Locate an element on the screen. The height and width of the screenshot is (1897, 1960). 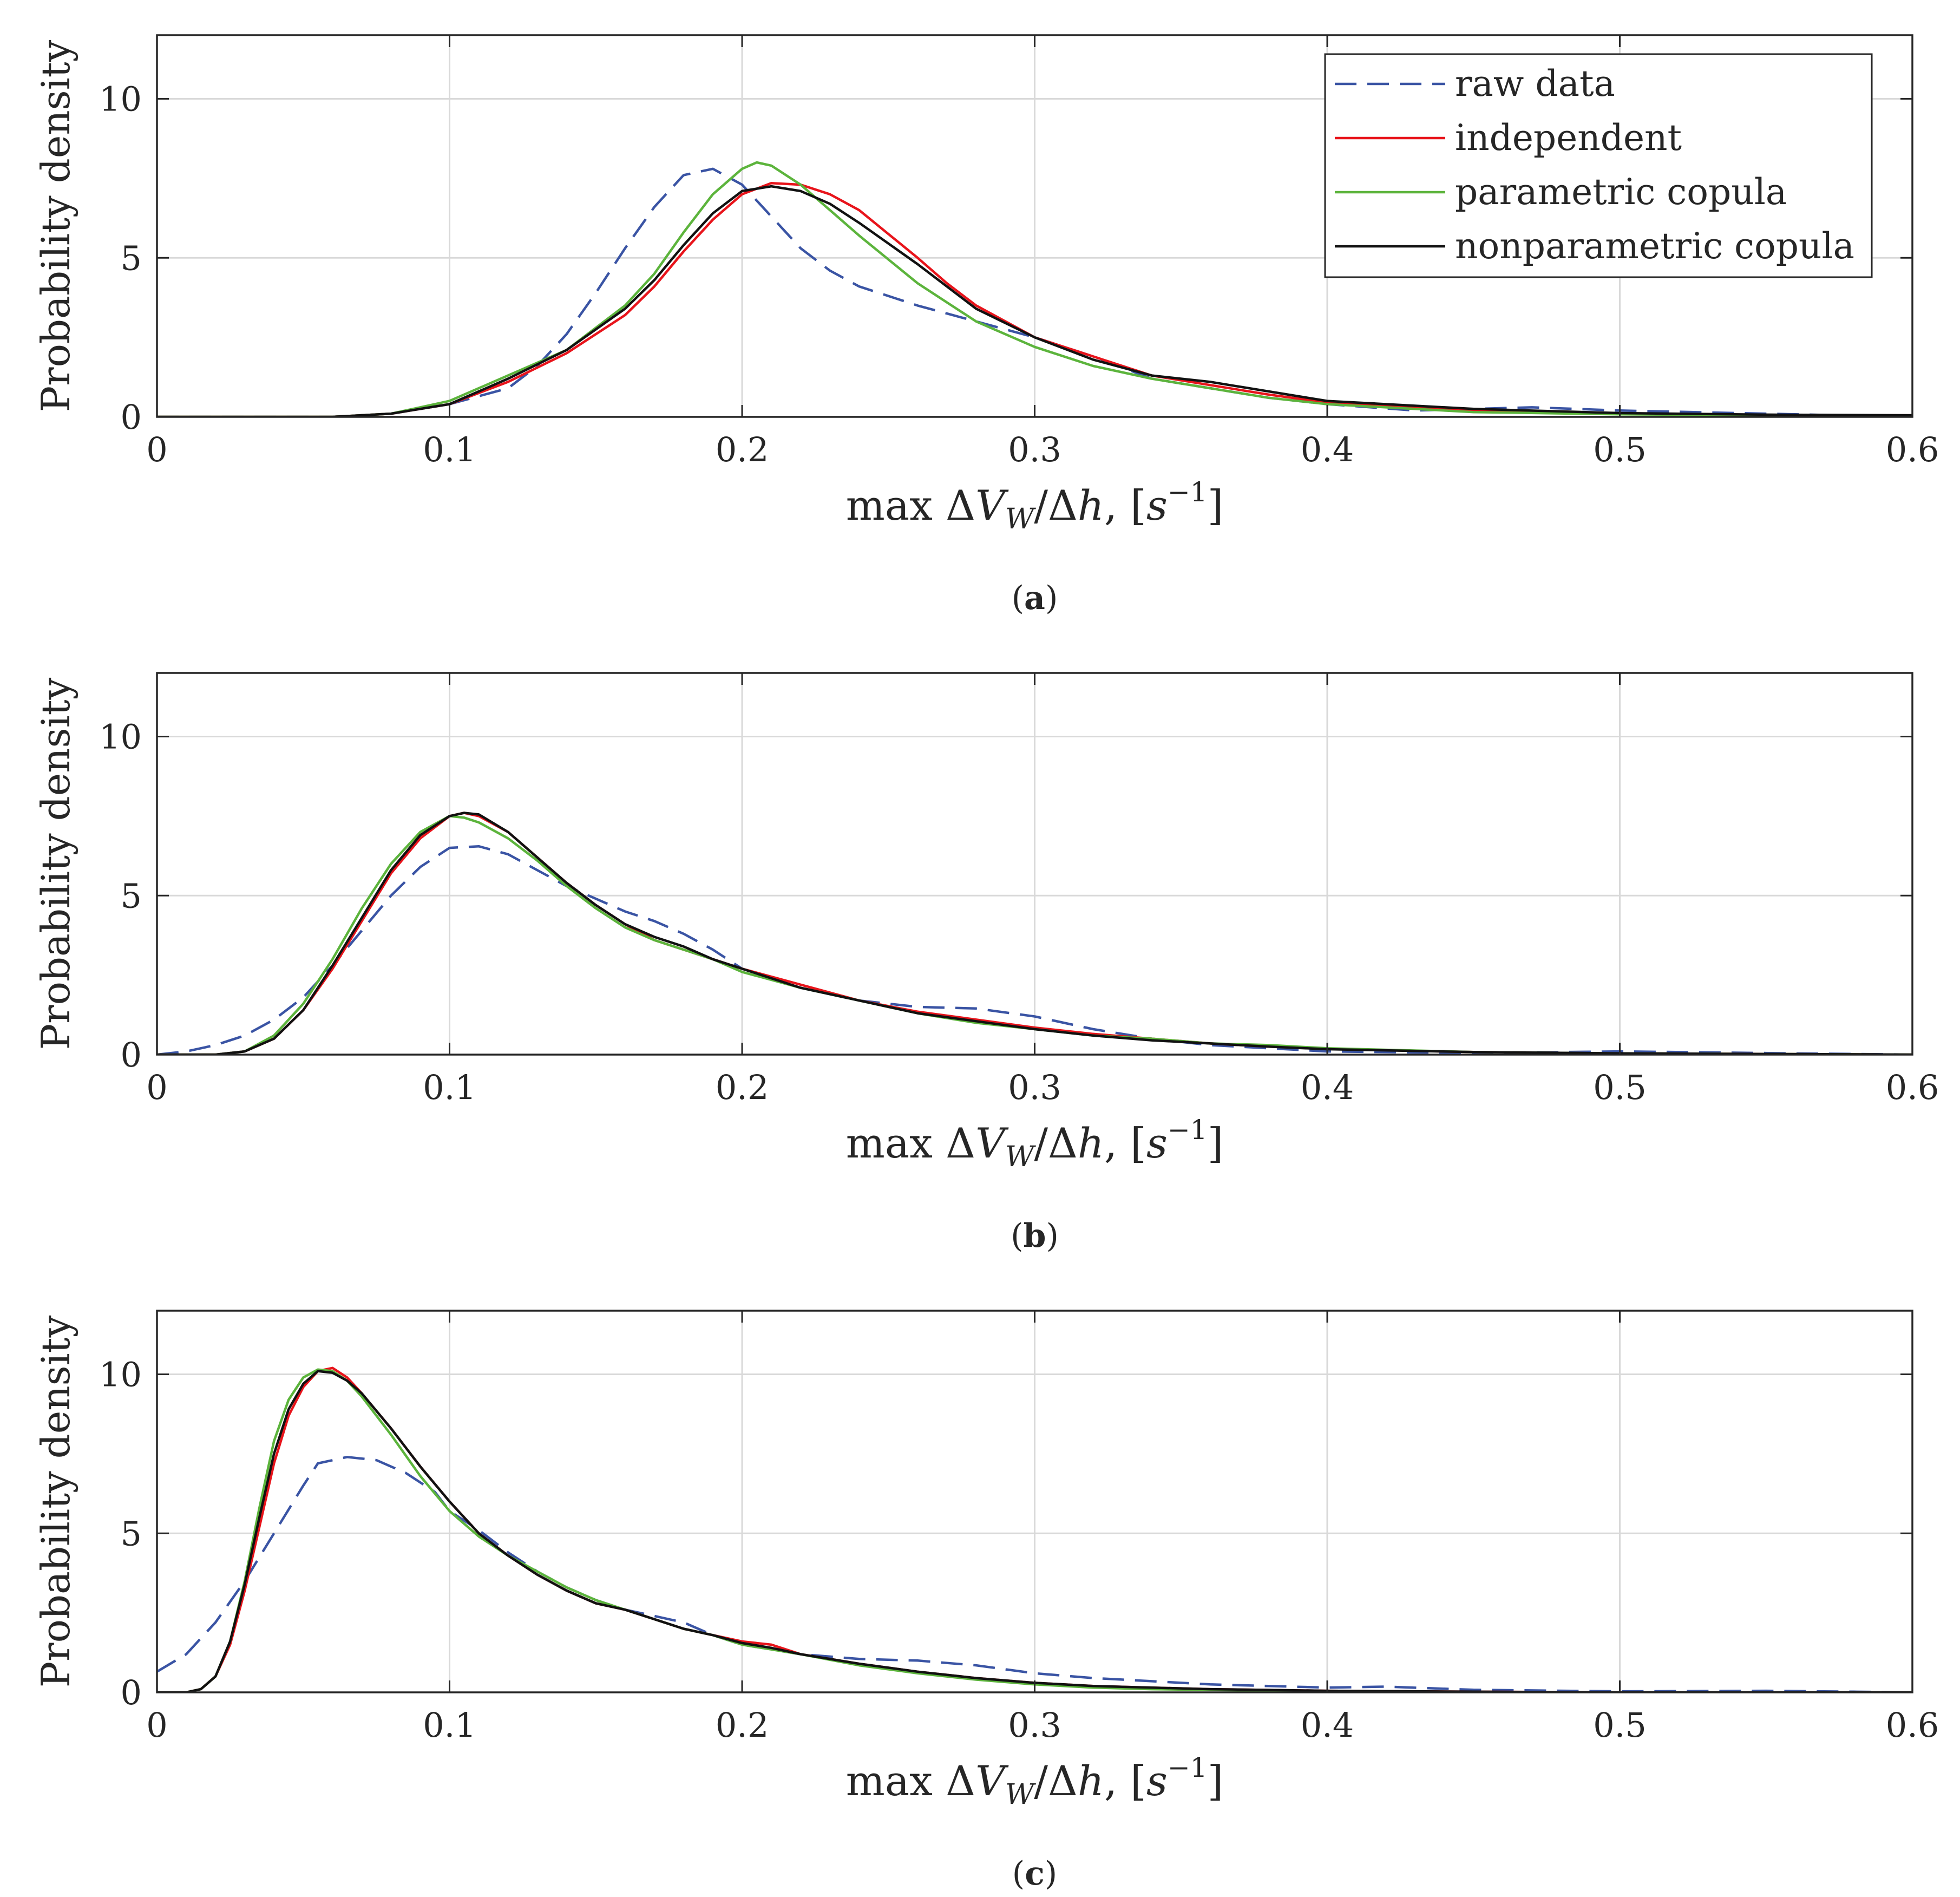
legend-label: nonparametric copula is located at coordinates (1654, 246).